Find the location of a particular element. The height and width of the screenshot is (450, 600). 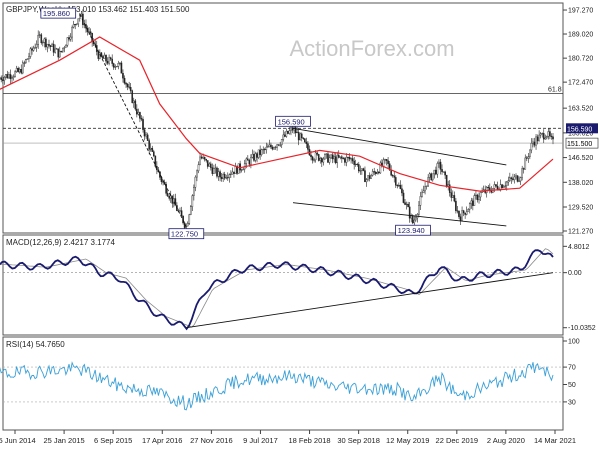

channel-trendline is located at coordinates (399, 214).